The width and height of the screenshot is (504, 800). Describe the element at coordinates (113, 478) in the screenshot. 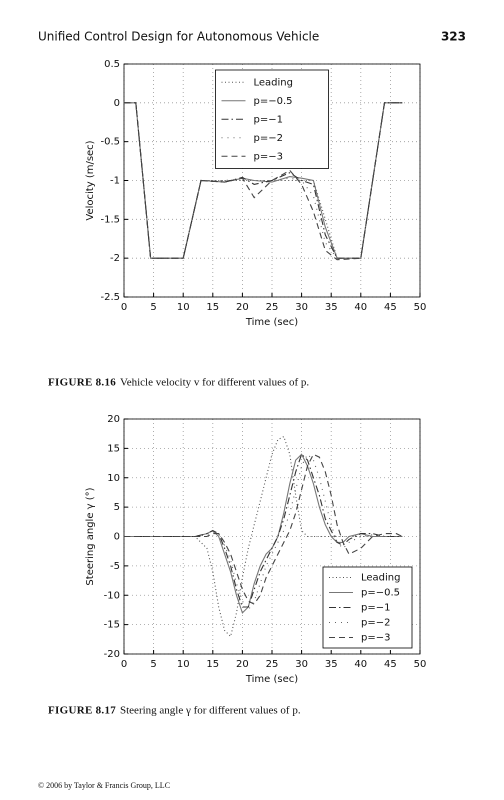

I see `y-tick-label: 10` at that location.